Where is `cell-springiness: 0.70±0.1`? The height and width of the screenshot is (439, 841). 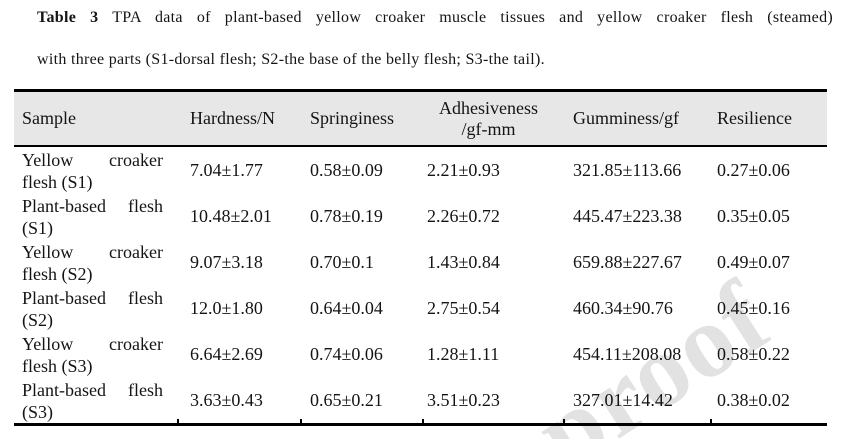 cell-springiness: 0.70±0.1 is located at coordinates (342, 261).